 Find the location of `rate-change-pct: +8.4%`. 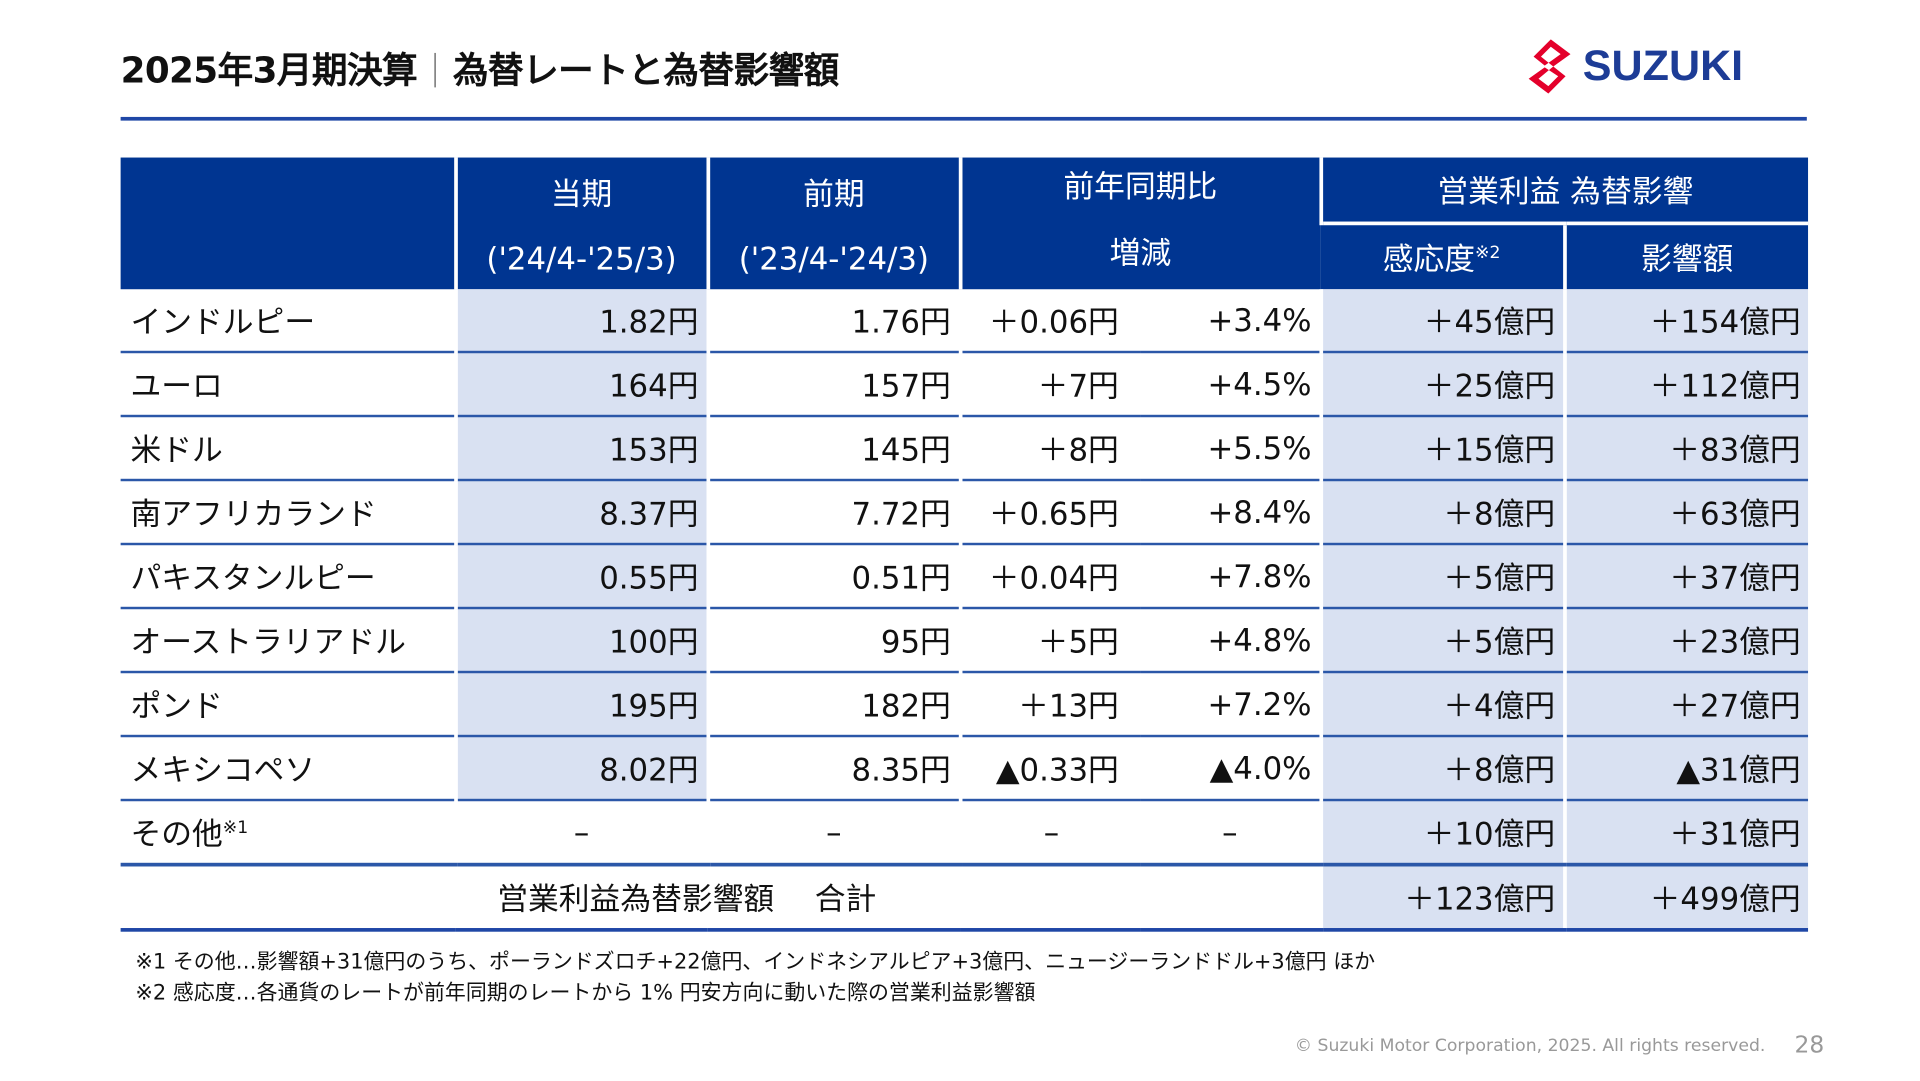

rate-change-pct: +8.4% is located at coordinates (1230, 513).